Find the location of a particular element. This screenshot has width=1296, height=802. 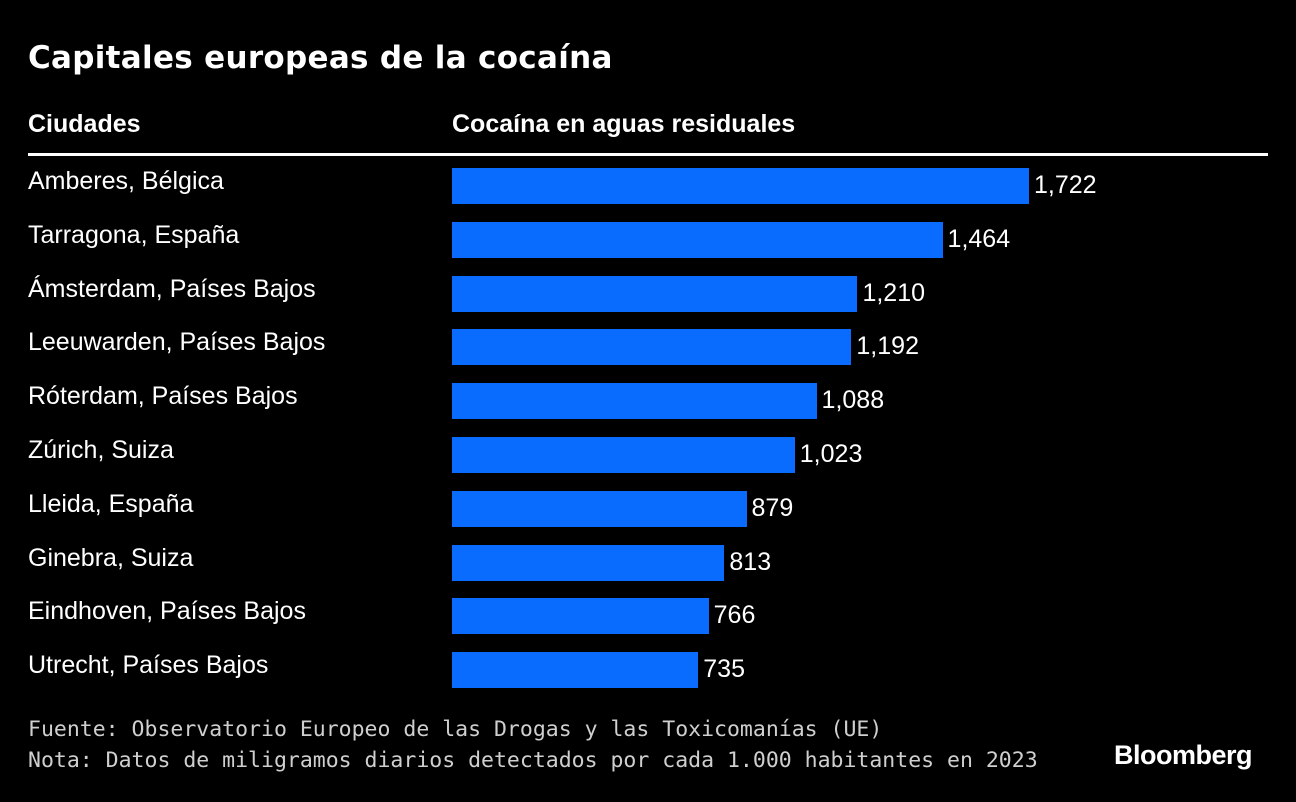

category-label: Róterdam, Países Bajos is located at coordinates (163, 396).